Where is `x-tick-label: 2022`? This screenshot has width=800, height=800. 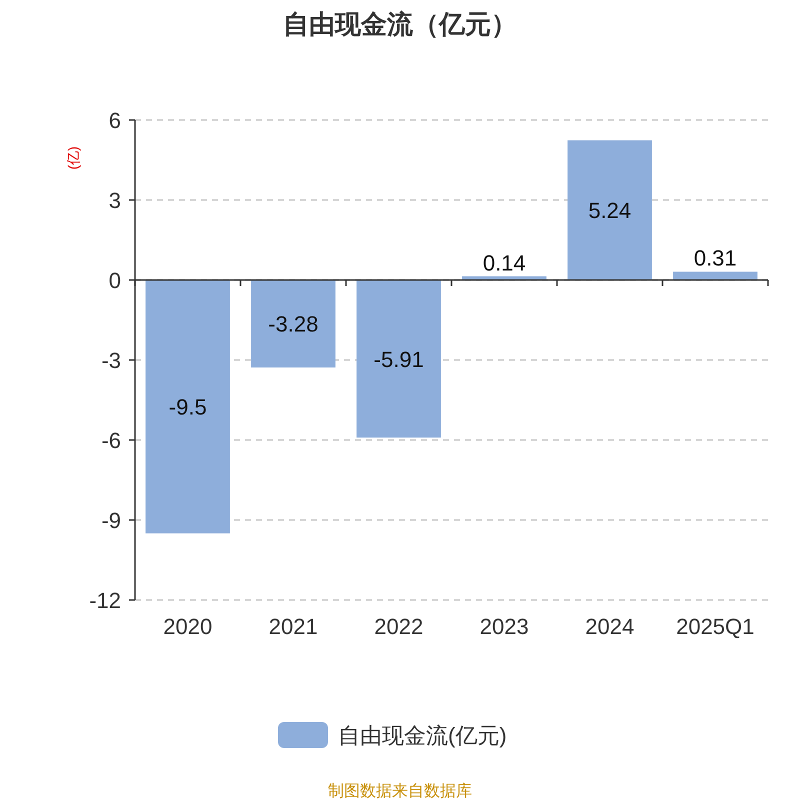
x-tick-label: 2022 is located at coordinates (399, 626).